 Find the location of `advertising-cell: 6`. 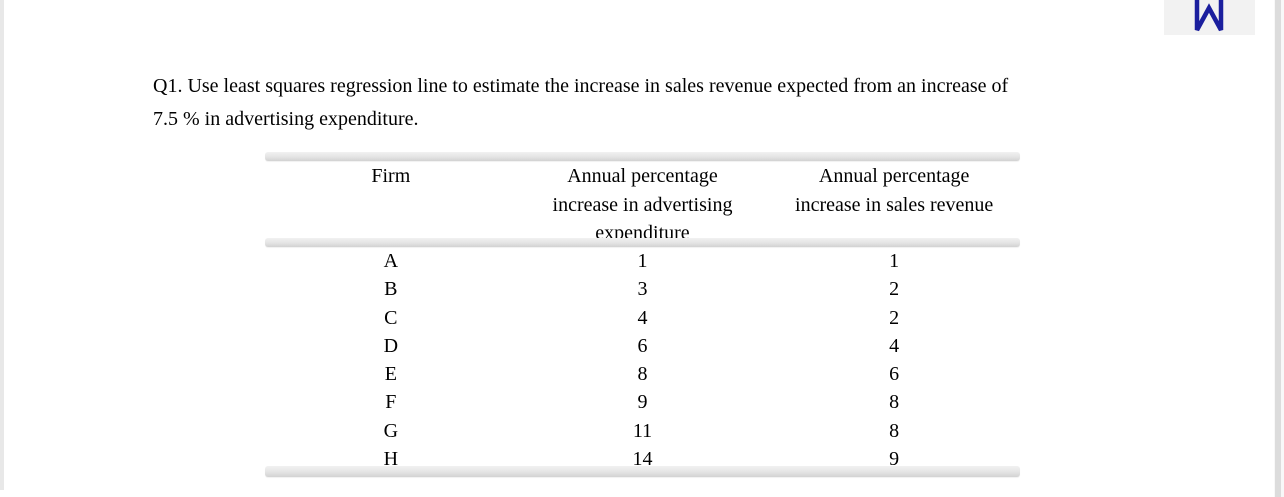

advertising-cell: 6 is located at coordinates (642, 345).